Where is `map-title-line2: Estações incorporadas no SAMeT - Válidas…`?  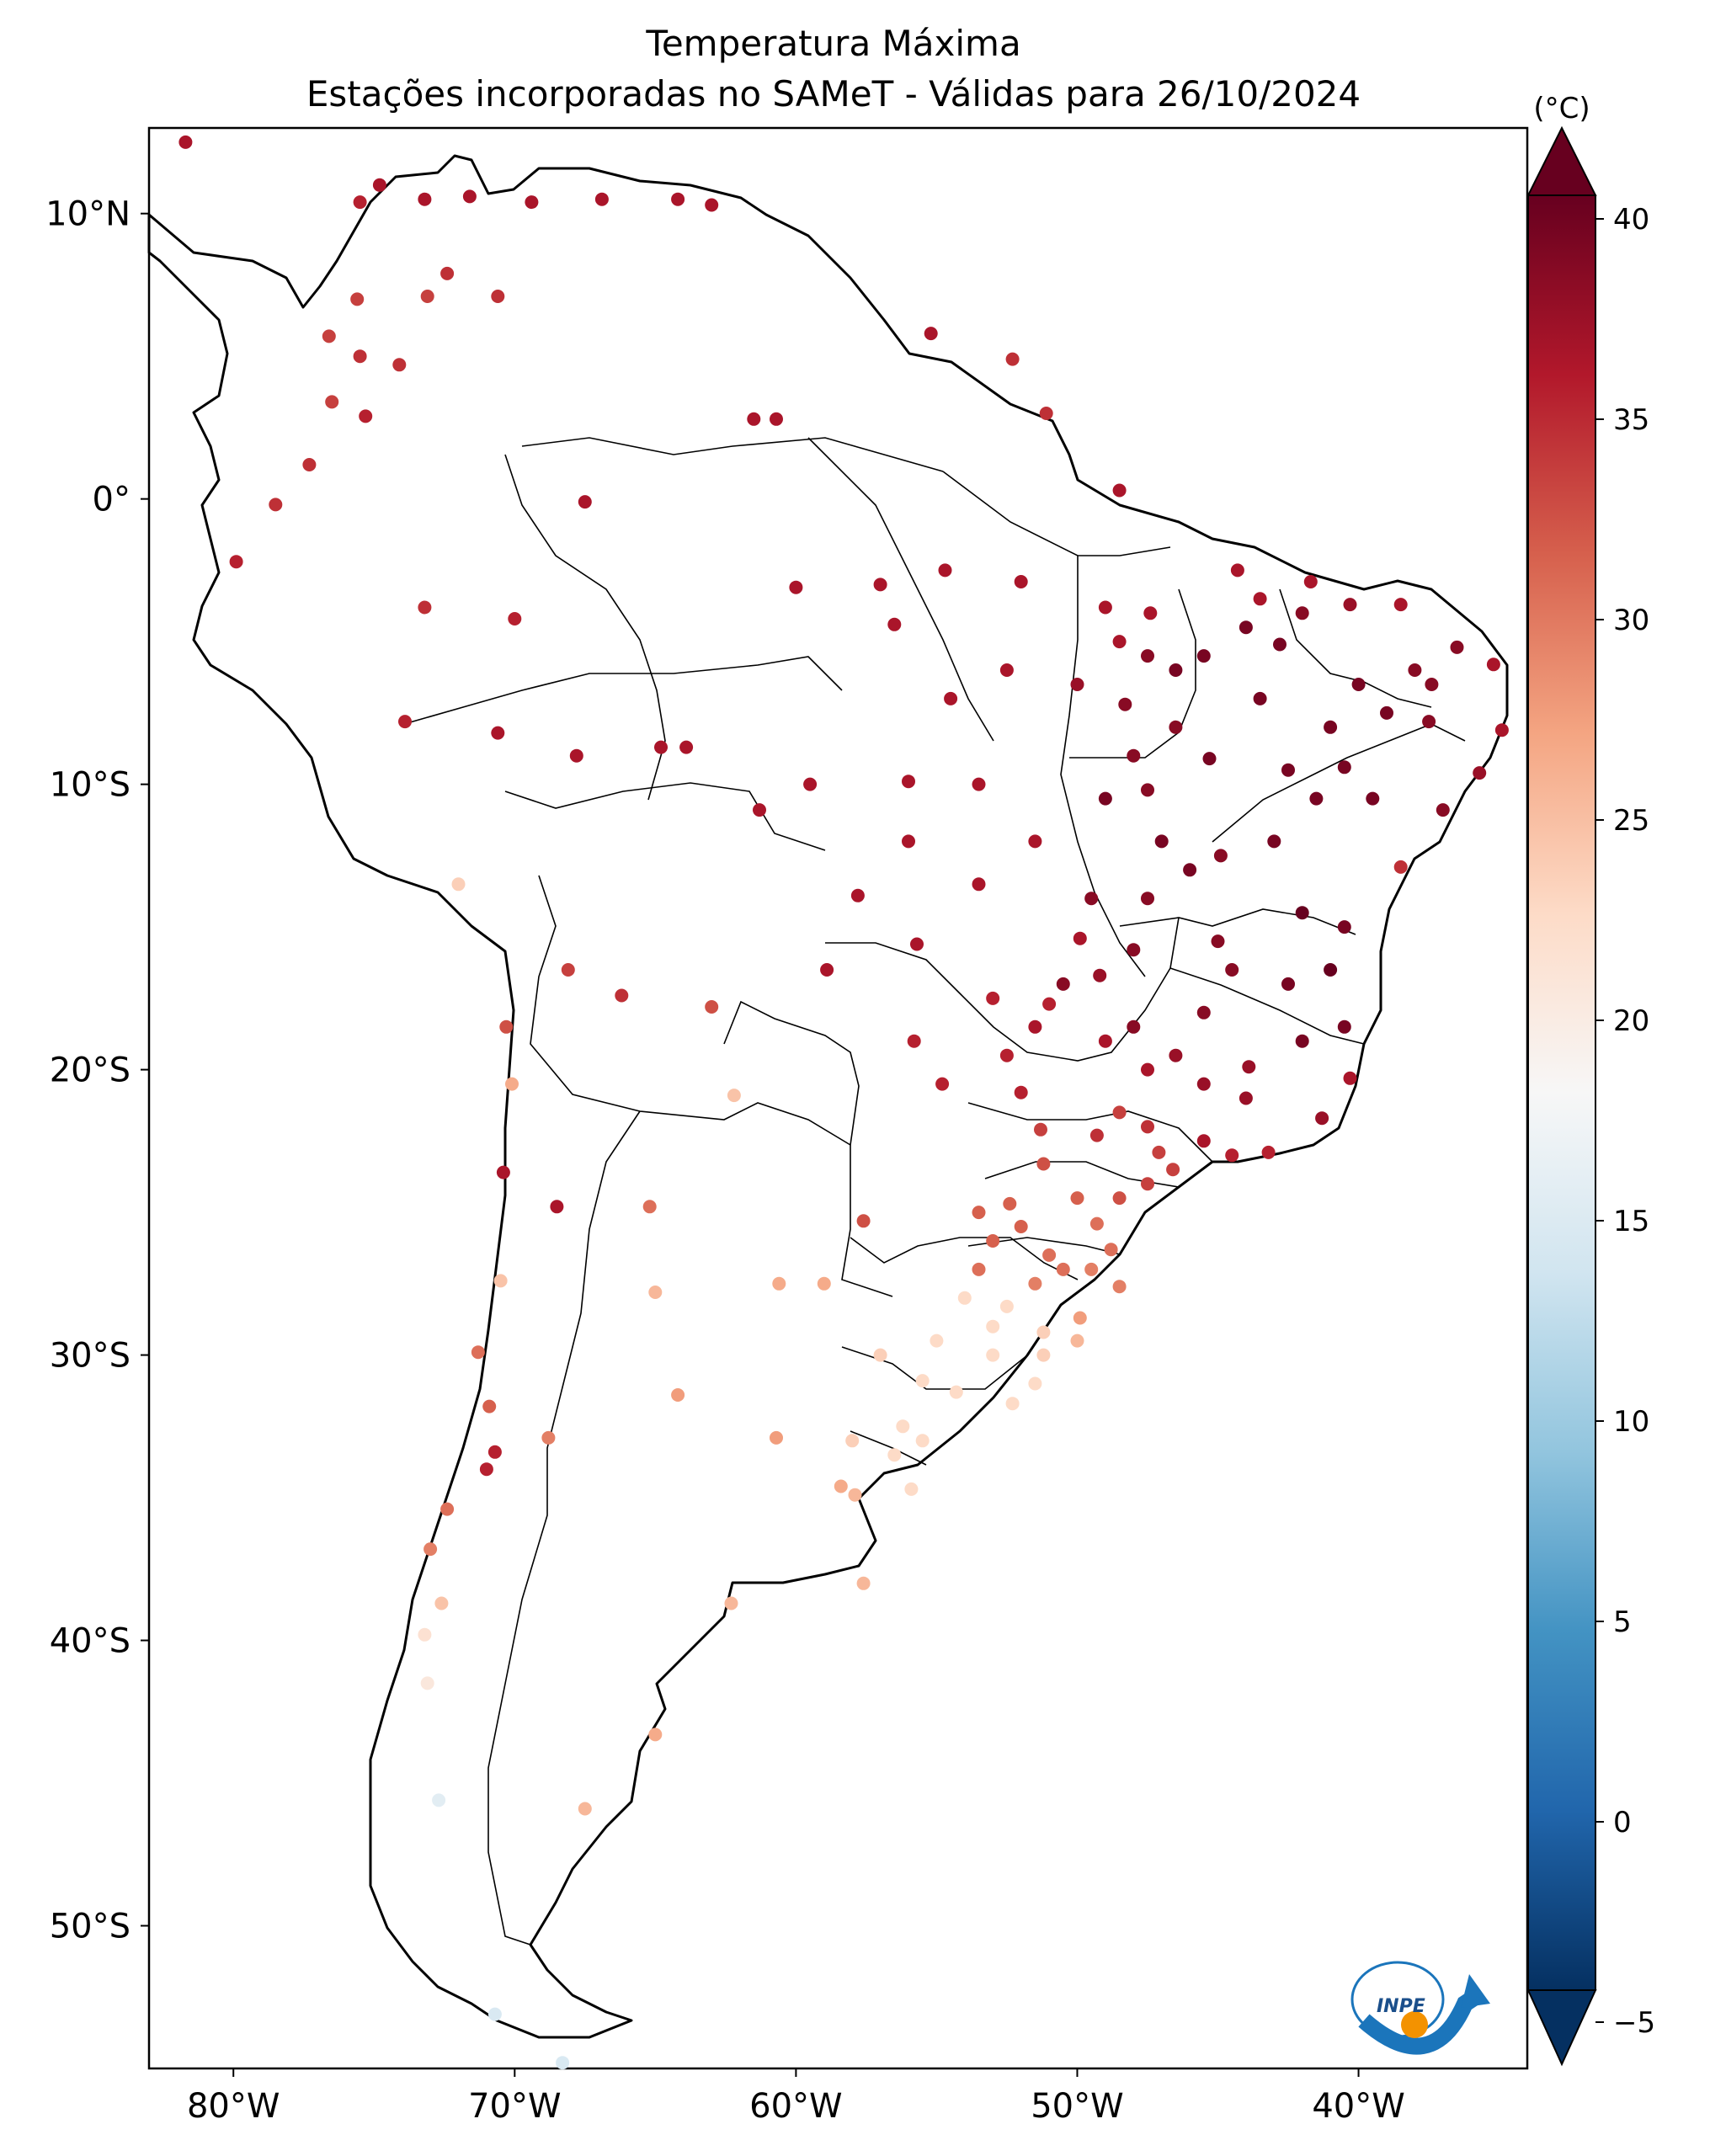
map-title-line2: Estações incorporadas no SAMeT - Válidas… is located at coordinates (833, 94).